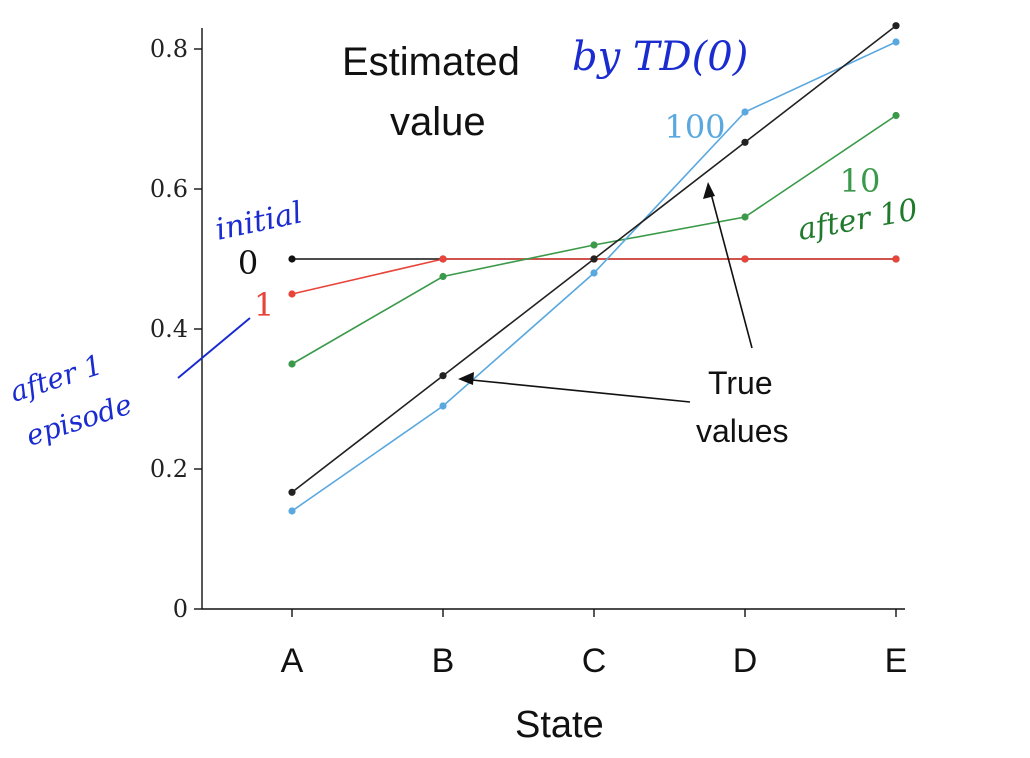 This screenshot has width=1030, height=758. I want to click on annotation-true-line-2: values, so click(742, 431).